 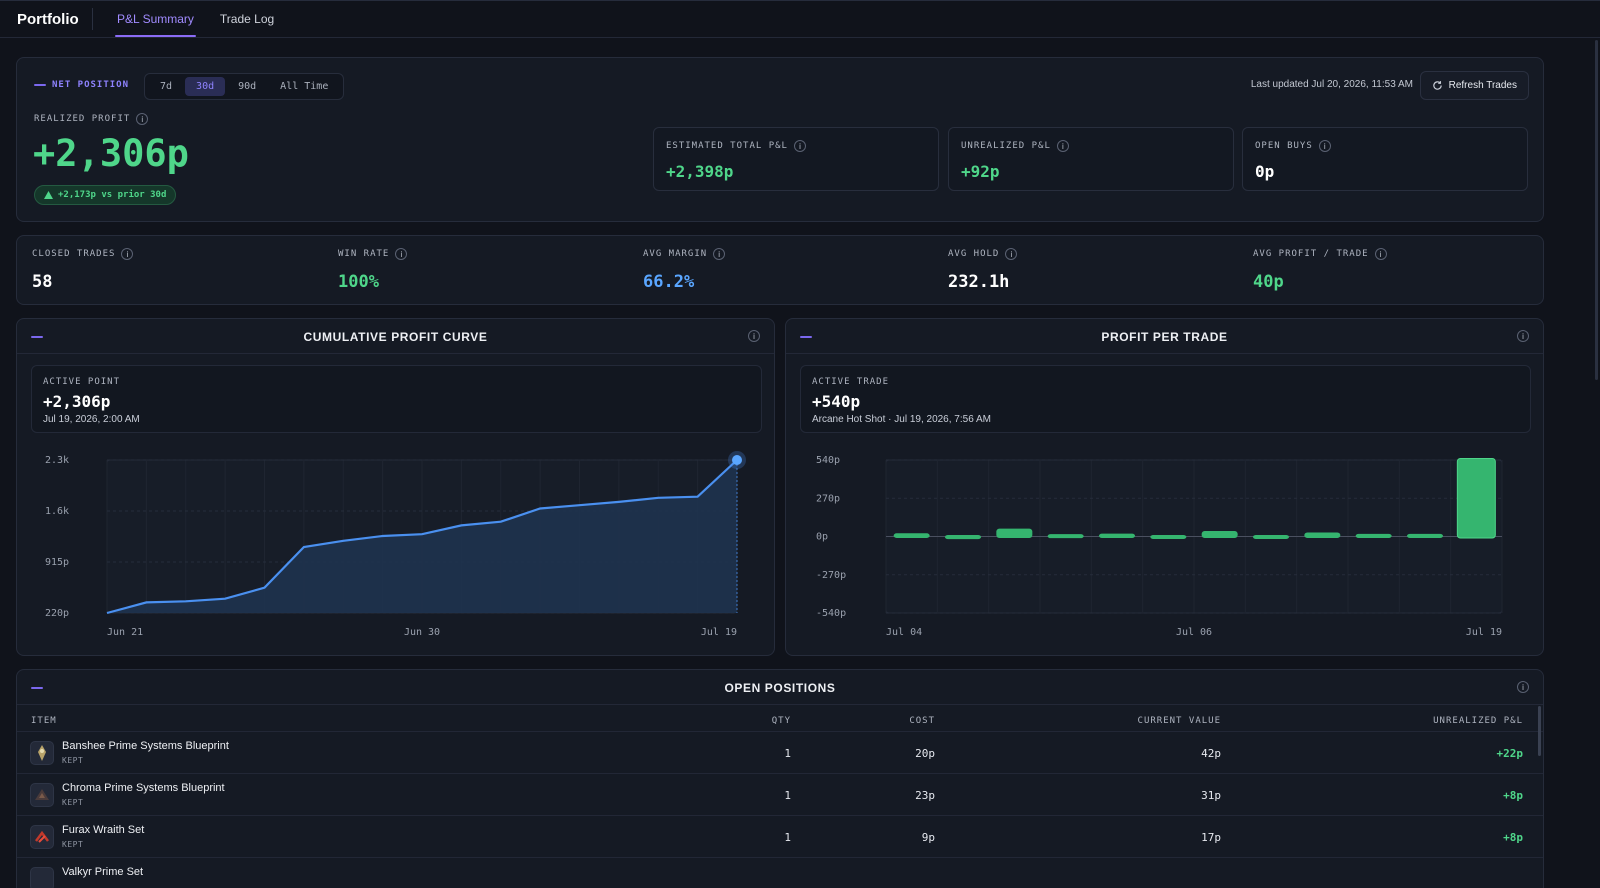 I want to click on stat-value: +92p, so click(x=980, y=171).